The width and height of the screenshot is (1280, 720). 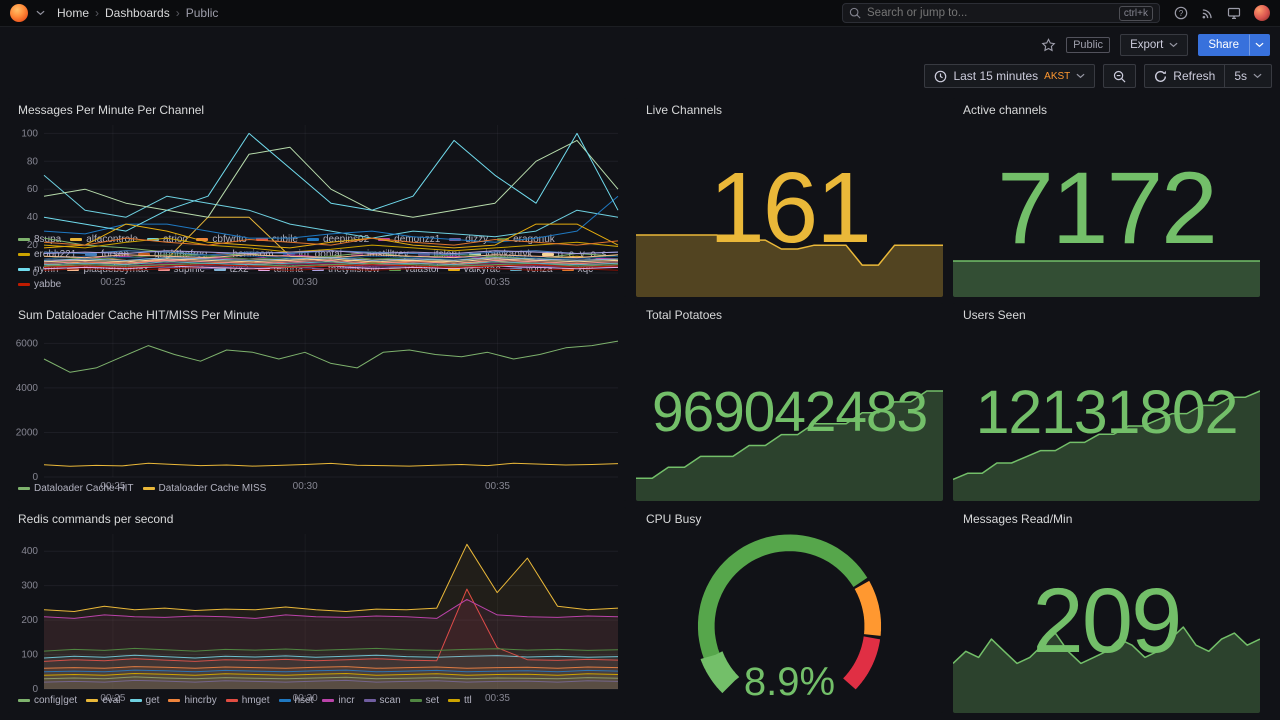 I want to click on legend-item: get, so click(x=144, y=700).